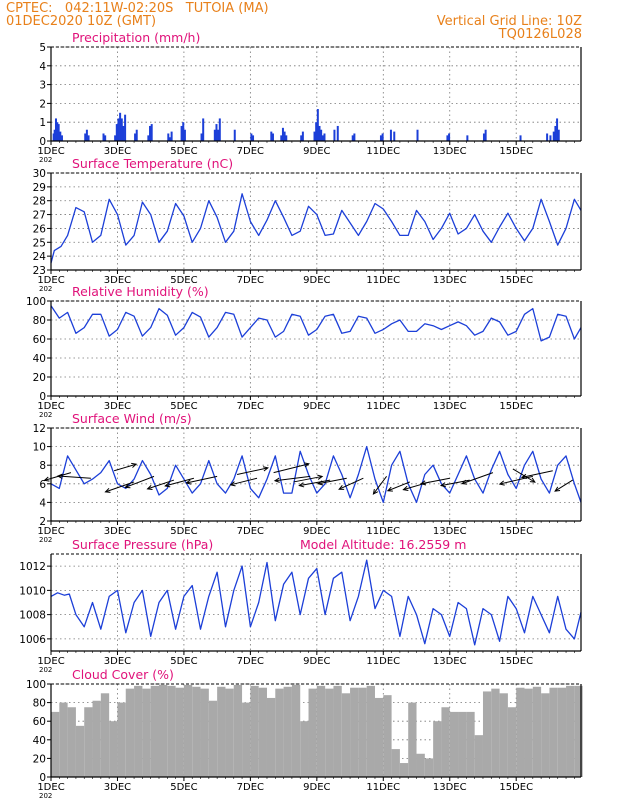 The height and width of the screenshot is (800, 618). What do you see at coordinates (32, 616) in the screenshot?
I see `y-tick-label: 1008` at bounding box center [32, 616].